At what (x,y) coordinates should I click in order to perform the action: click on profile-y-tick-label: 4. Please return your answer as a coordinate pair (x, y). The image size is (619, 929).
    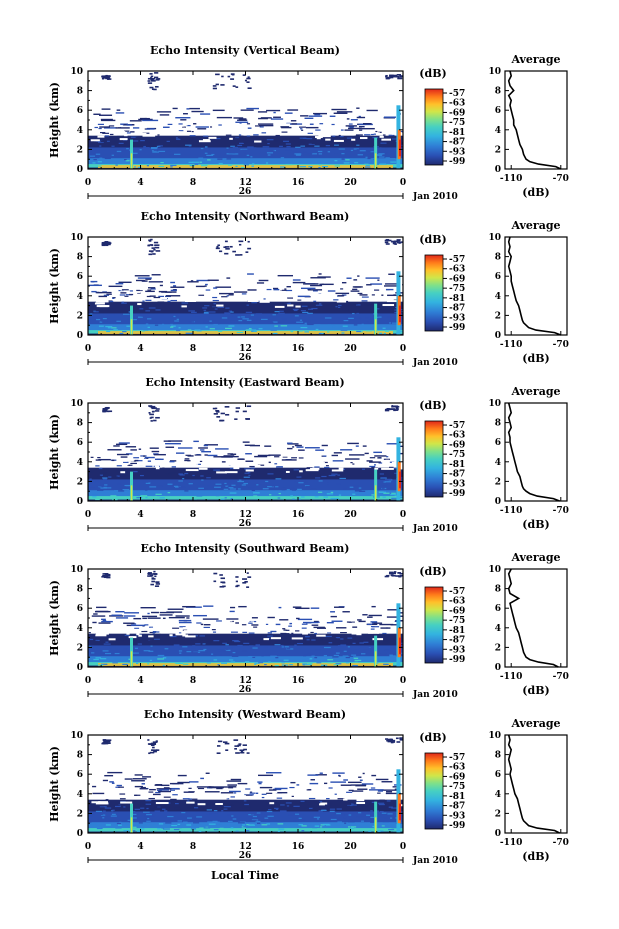
    Looking at the image, I should click on (498, 297).